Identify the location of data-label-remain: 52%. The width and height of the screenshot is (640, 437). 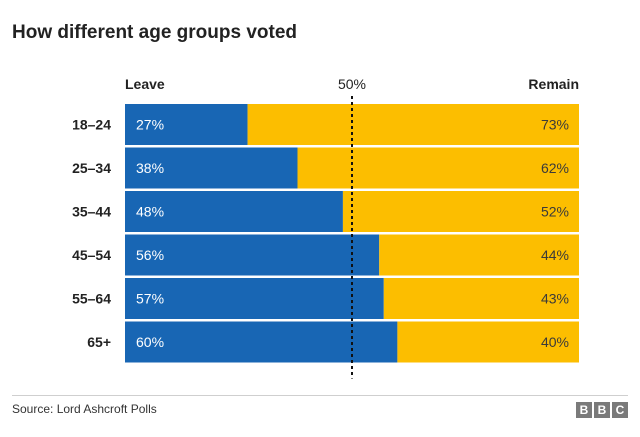
(555, 212).